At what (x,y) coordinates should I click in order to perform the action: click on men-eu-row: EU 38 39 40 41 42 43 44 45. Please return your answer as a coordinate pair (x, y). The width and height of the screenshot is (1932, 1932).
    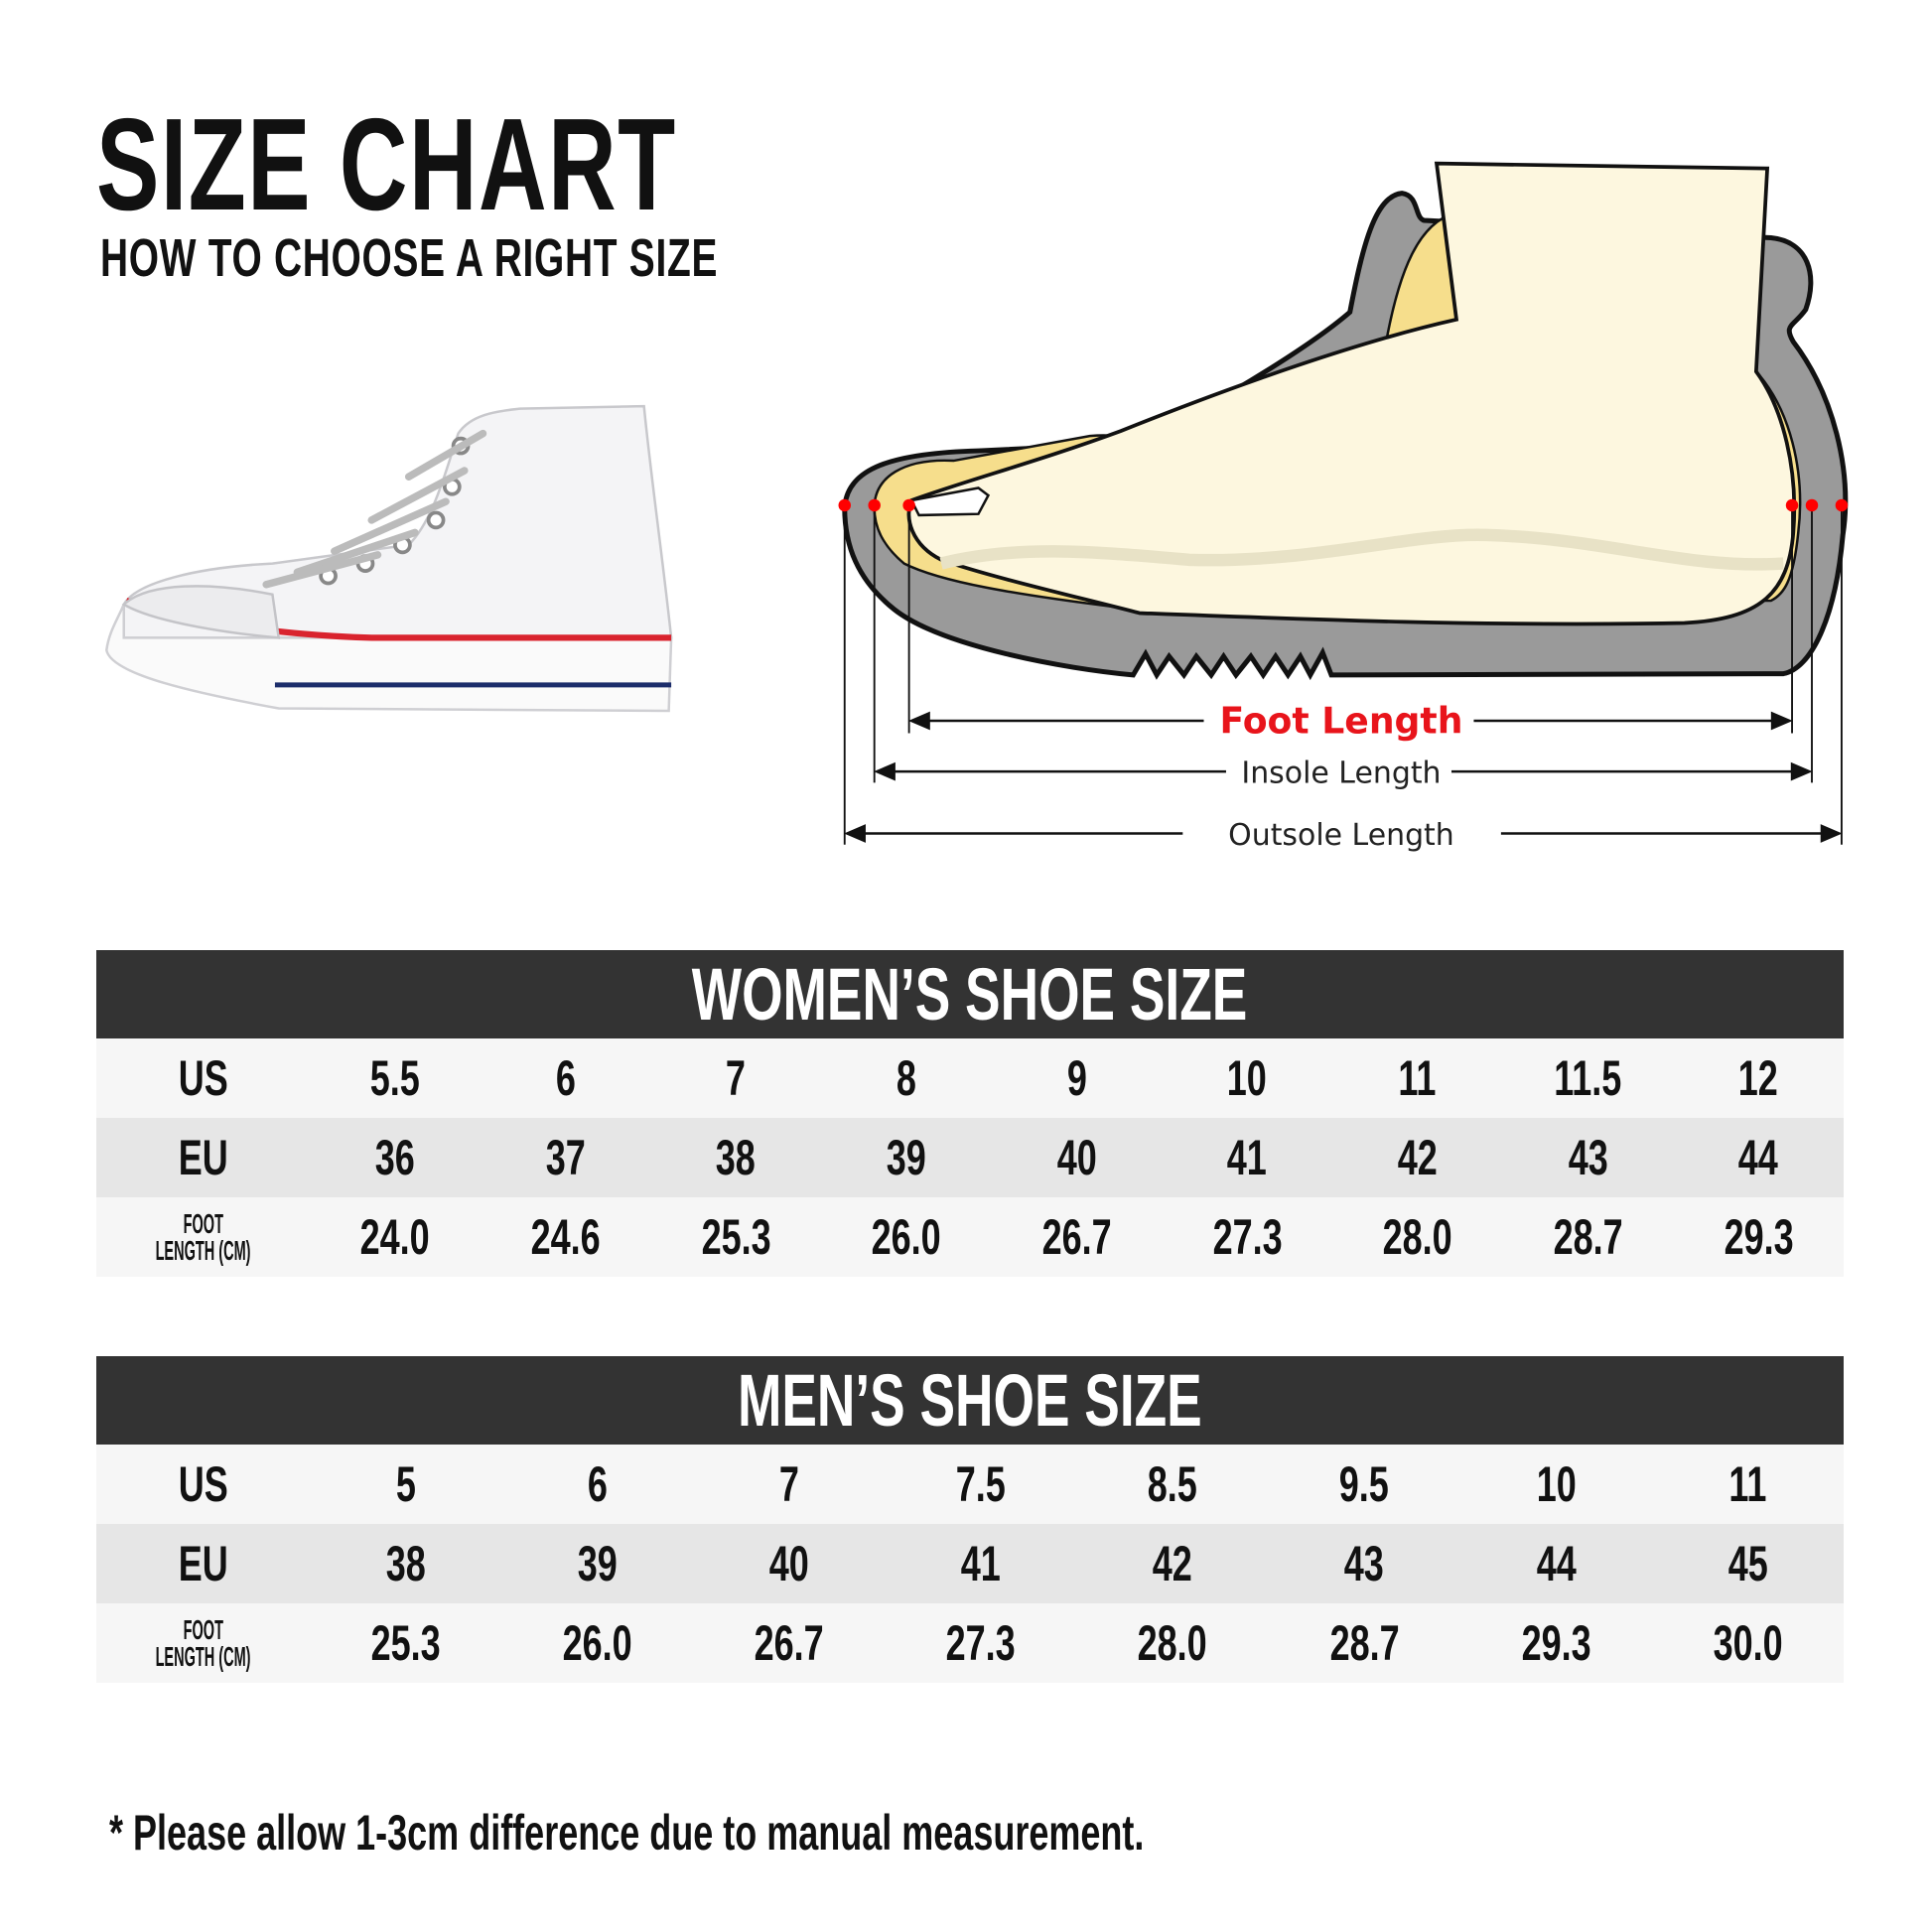
    Looking at the image, I should click on (970, 1563).